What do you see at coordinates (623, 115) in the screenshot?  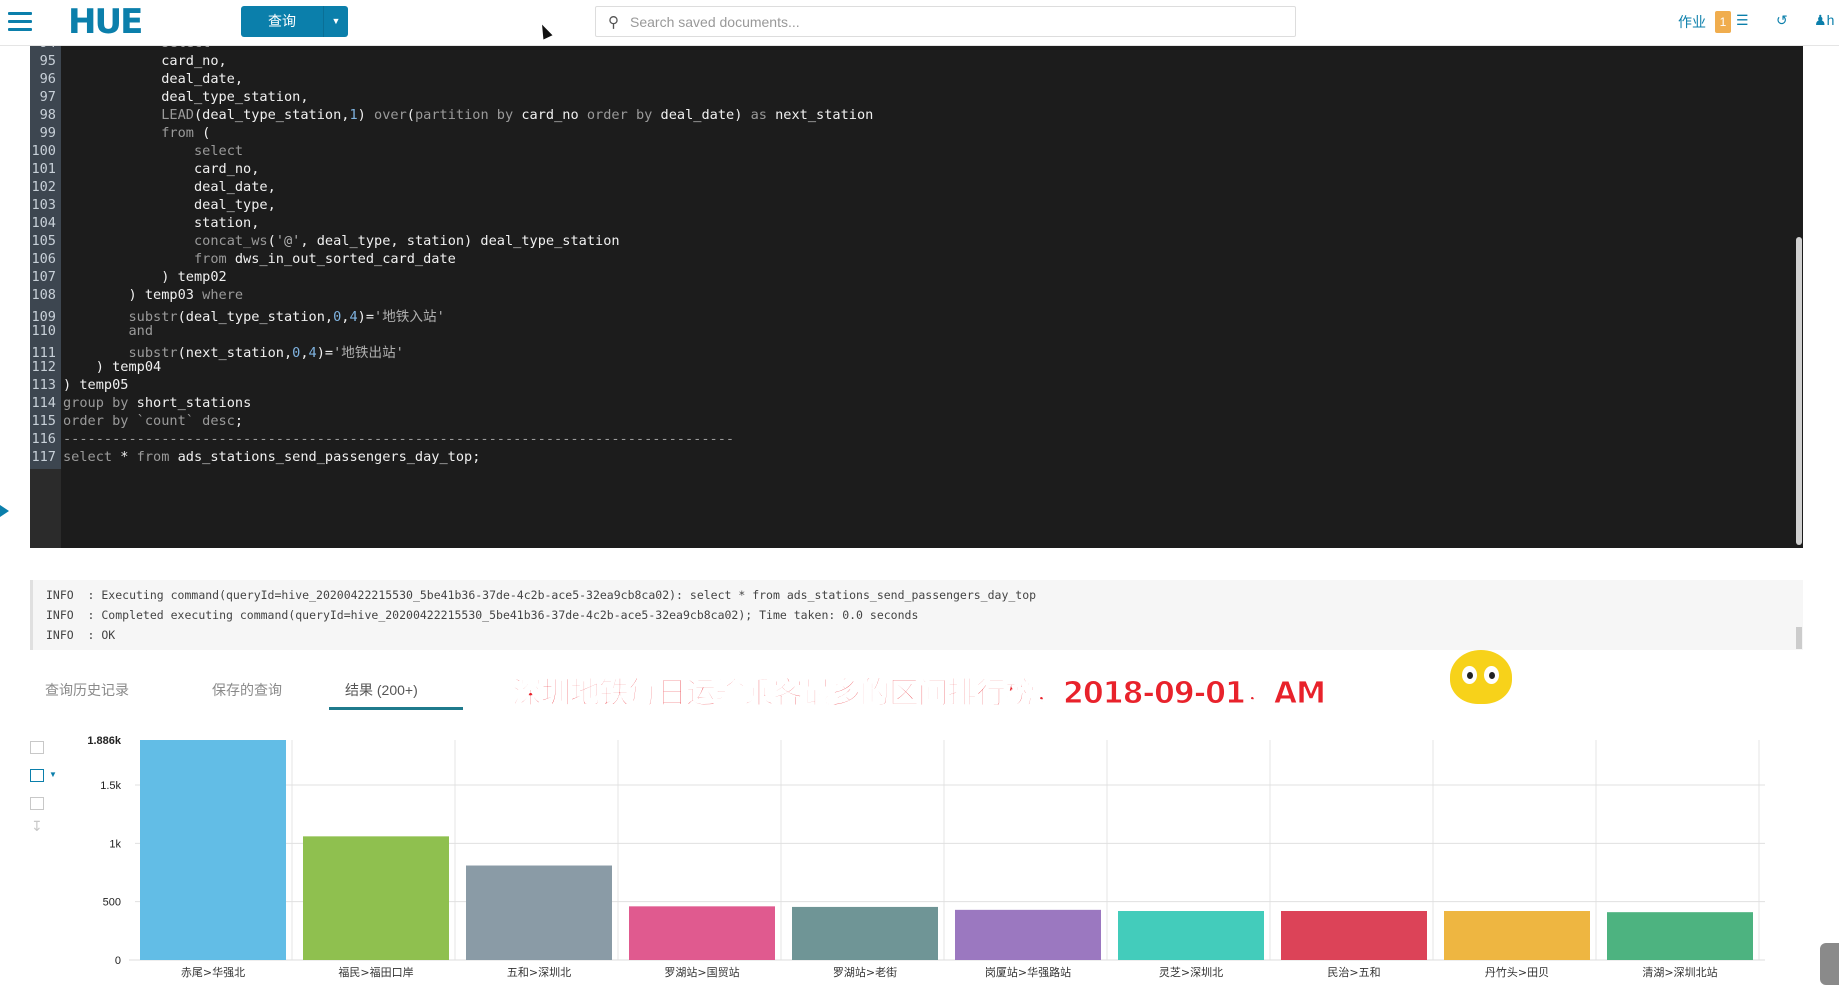 I see `code-token: order by` at bounding box center [623, 115].